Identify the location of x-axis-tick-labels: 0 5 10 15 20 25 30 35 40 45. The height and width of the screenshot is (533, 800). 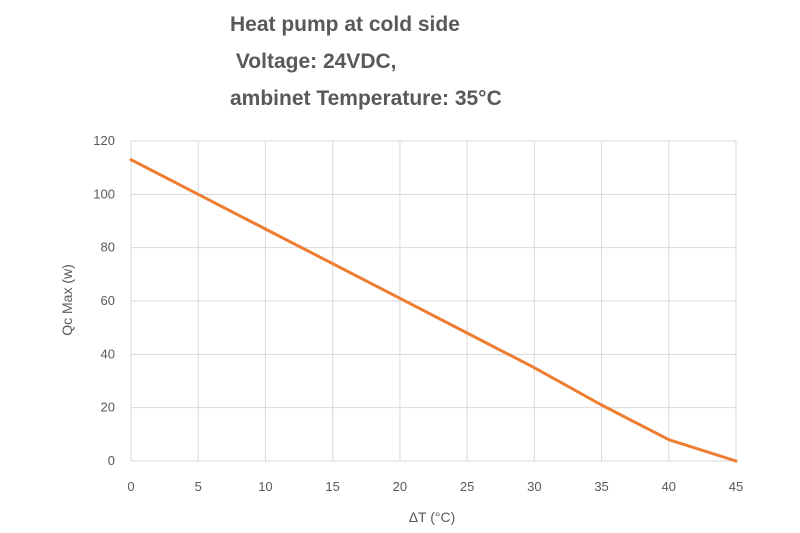
(435, 486).